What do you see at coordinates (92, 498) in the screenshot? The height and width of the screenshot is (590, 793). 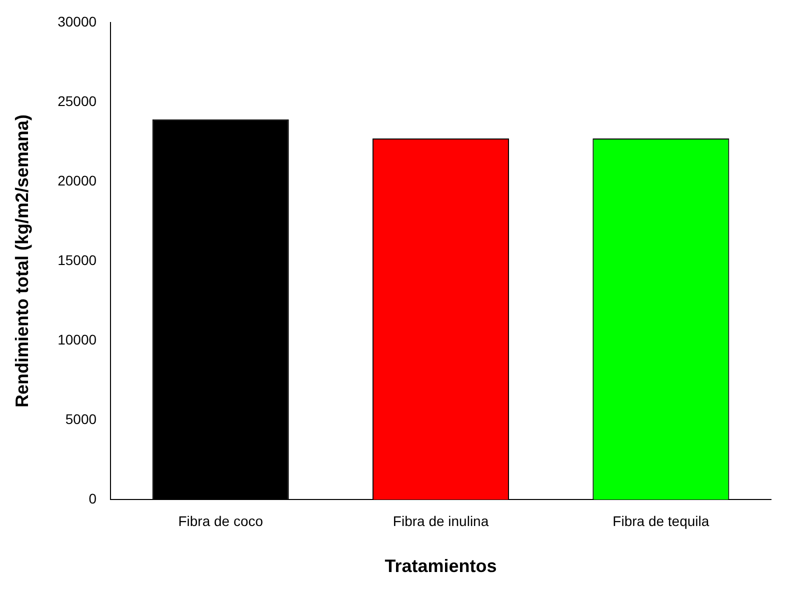 I see `y-tick-label: 0` at bounding box center [92, 498].